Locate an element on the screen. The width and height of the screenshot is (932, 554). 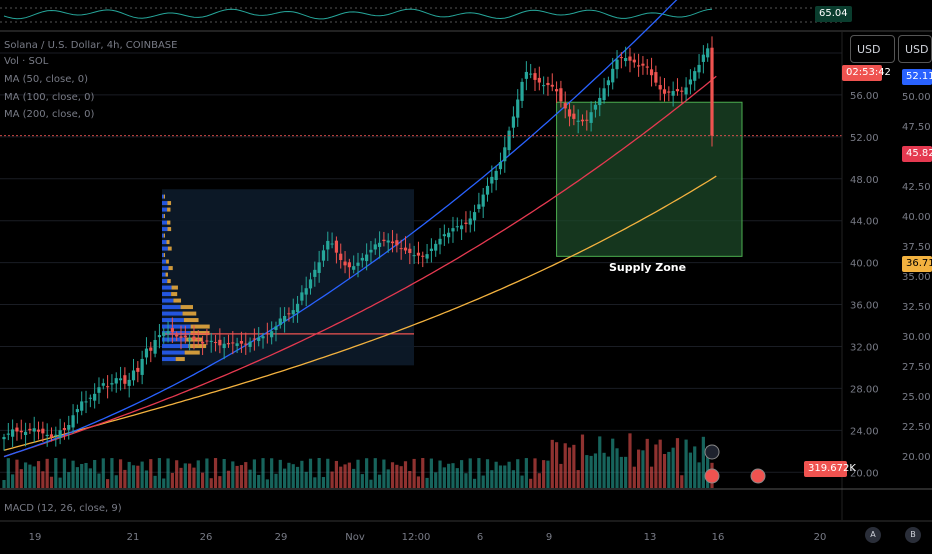
lightning-icon is located at coordinates (712, 452).